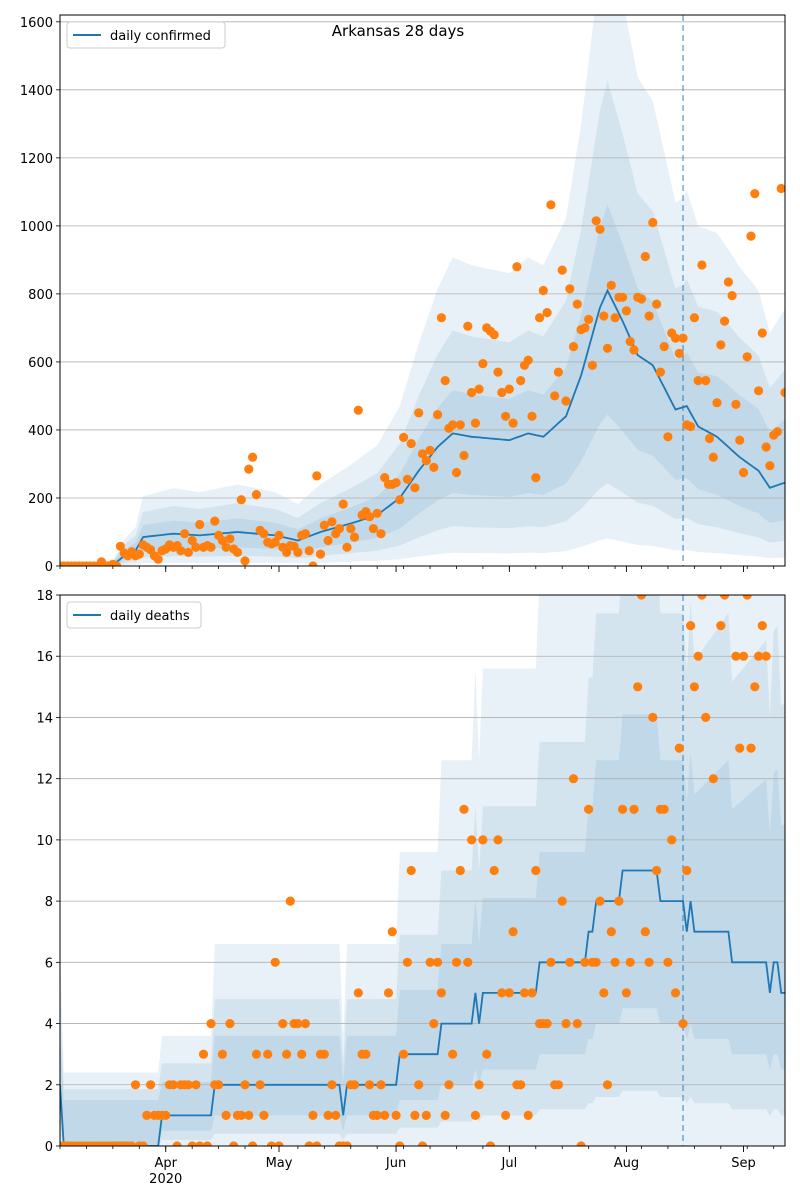 The image size is (800, 1200). What do you see at coordinates (44, 780) in the screenshot?
I see `deaths-ytick-label: 12` at bounding box center [44, 780].